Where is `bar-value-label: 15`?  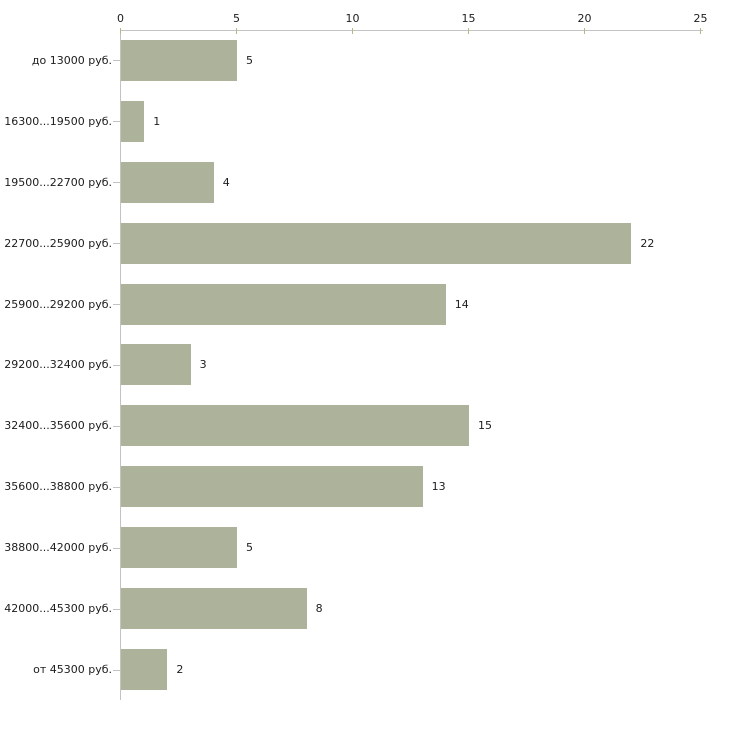 bar-value-label: 15 is located at coordinates (485, 426).